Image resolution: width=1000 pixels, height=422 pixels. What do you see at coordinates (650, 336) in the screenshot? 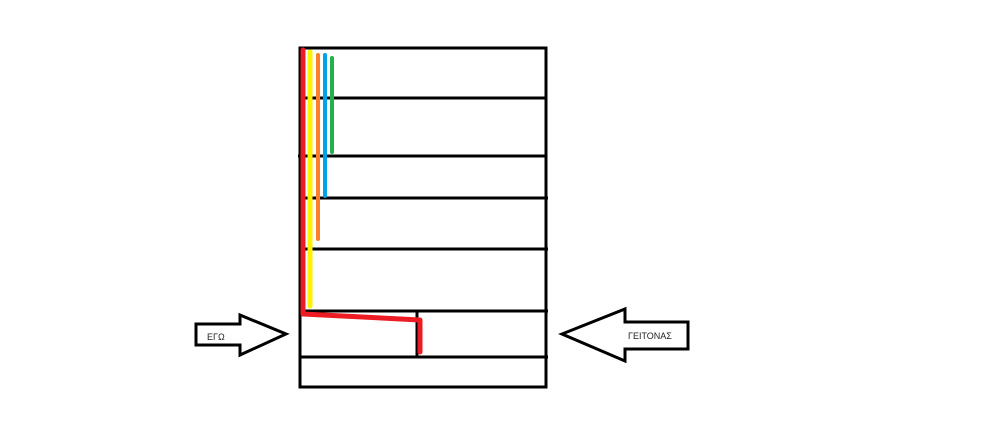
I see `right-arrow-label: ΓΕΙΤΟΝΑΣ` at bounding box center [650, 336].